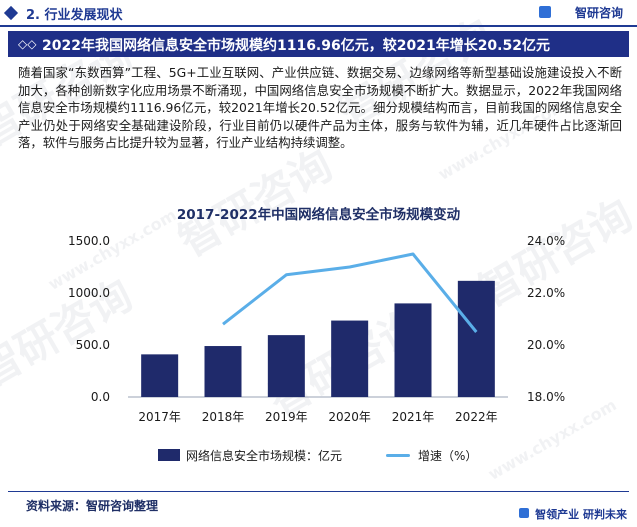 This screenshot has width=637, height=527. Describe the element at coordinates (318, 215) in the screenshot. I see `chart-title: 2017-2022年中国网络信息安全市场规模变动` at that location.